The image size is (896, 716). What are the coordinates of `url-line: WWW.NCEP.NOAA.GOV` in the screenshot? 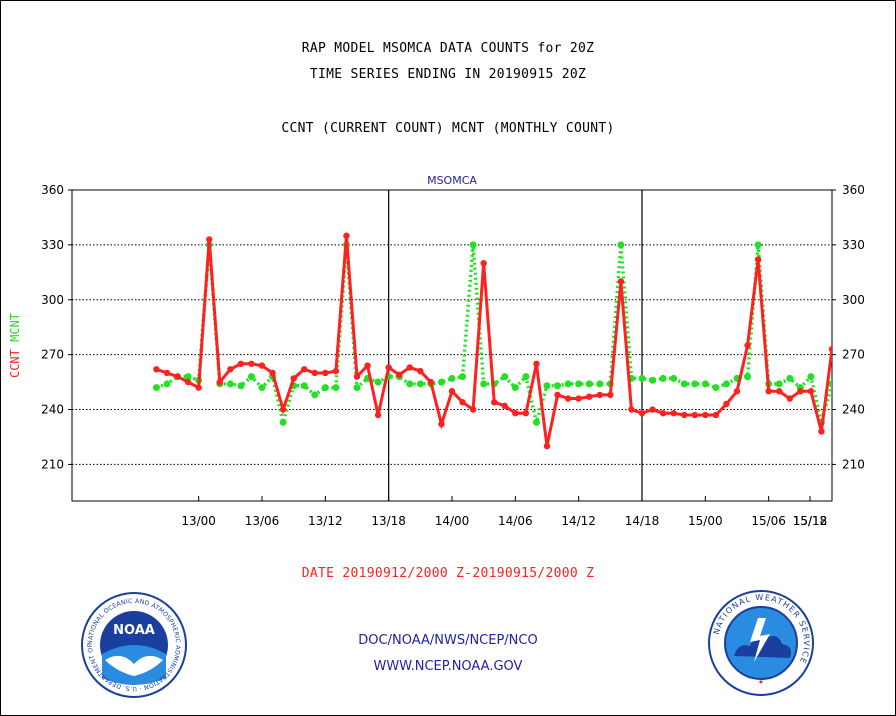 It's located at (448, 666).